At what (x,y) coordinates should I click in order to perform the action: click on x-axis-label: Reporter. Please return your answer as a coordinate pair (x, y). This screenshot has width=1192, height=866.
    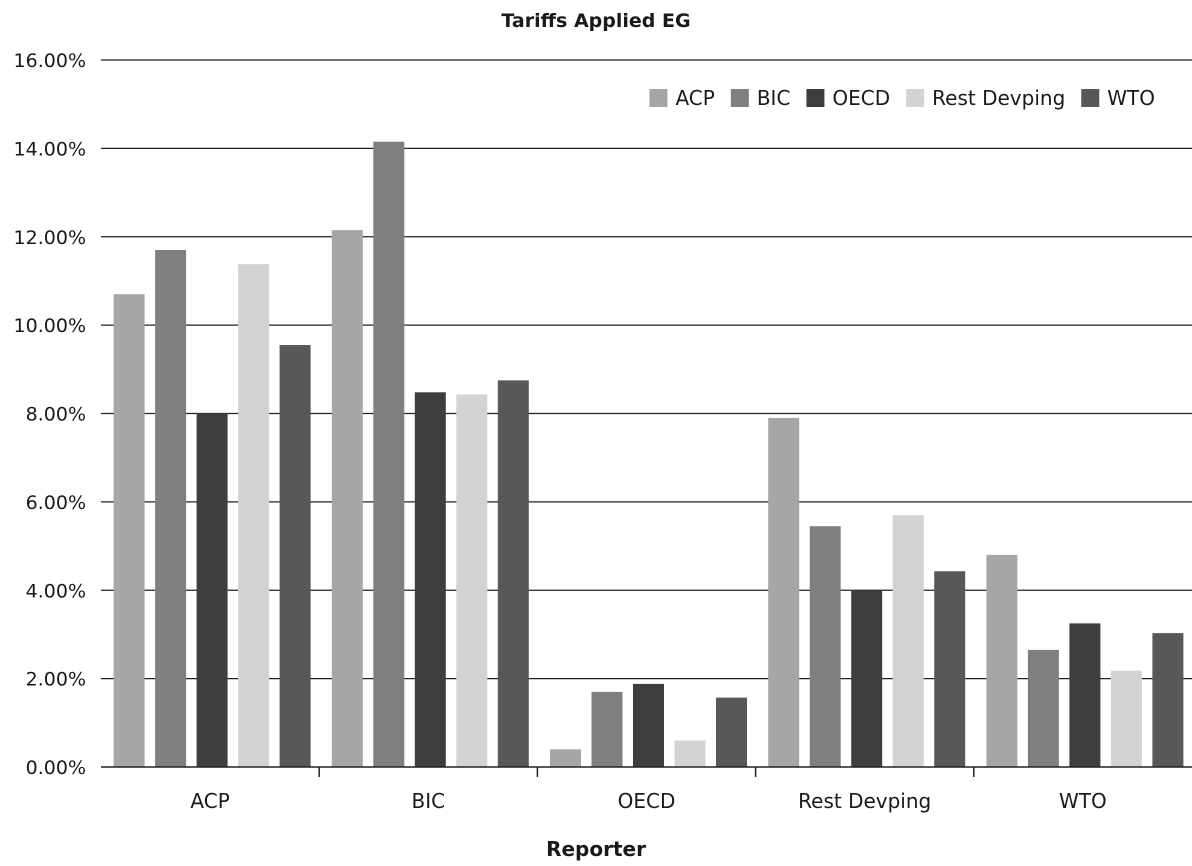
    Looking at the image, I should click on (596, 849).